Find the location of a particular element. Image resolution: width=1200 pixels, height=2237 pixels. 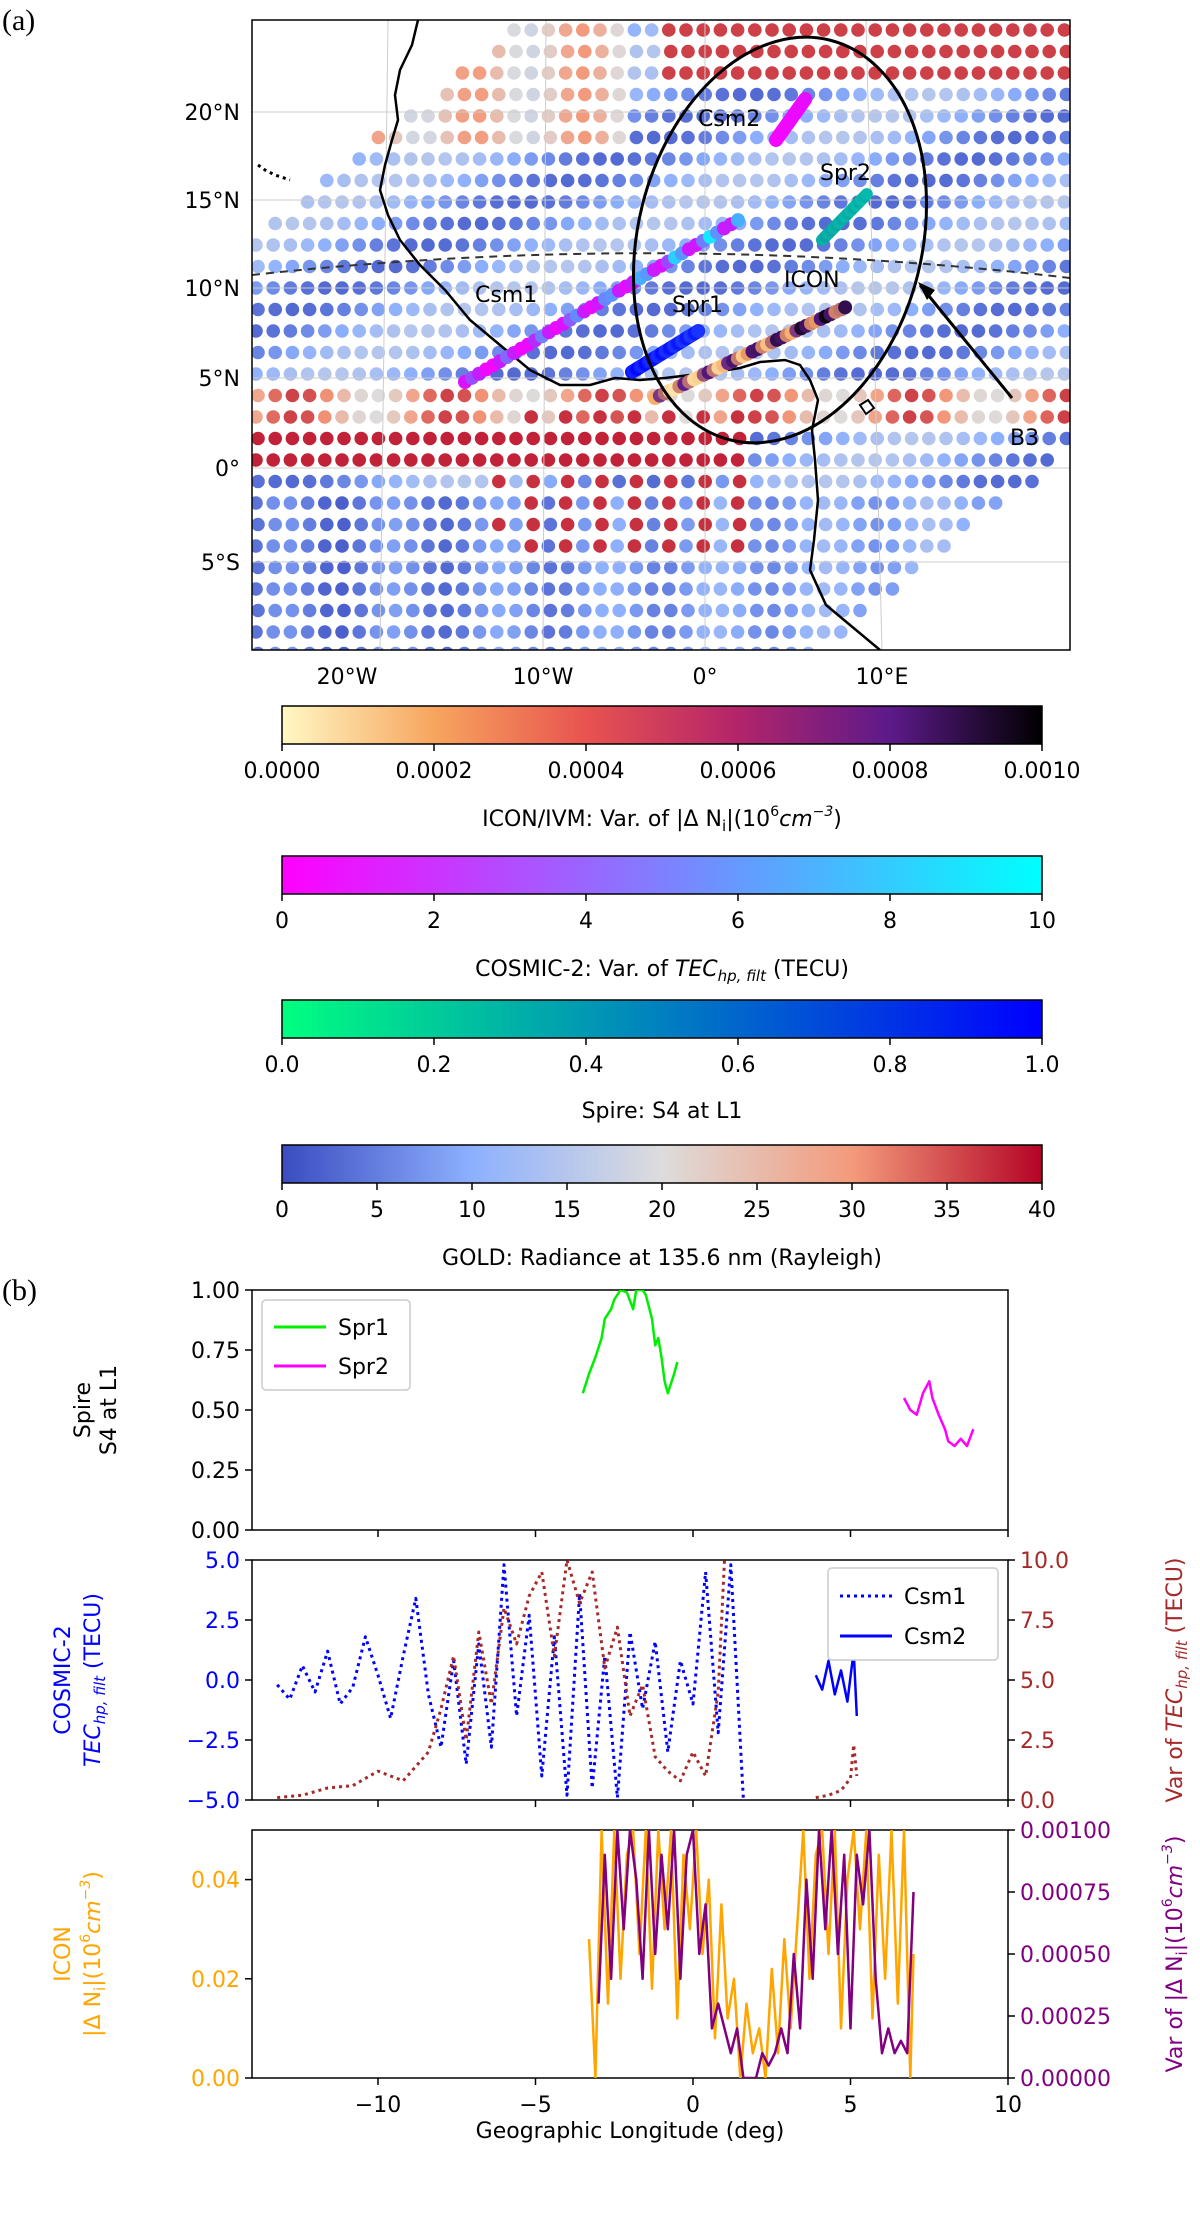

legend-spr1-label: Spr1 is located at coordinates (363, 1328).